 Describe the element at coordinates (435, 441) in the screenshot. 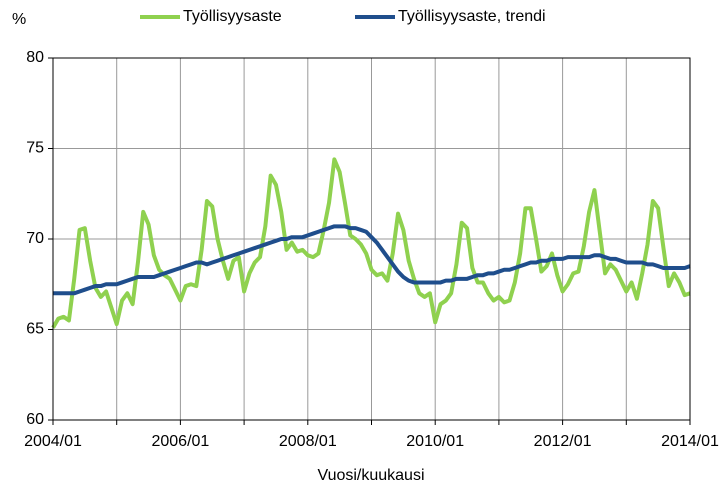

I see `x-tick-label: 2010/01` at that location.